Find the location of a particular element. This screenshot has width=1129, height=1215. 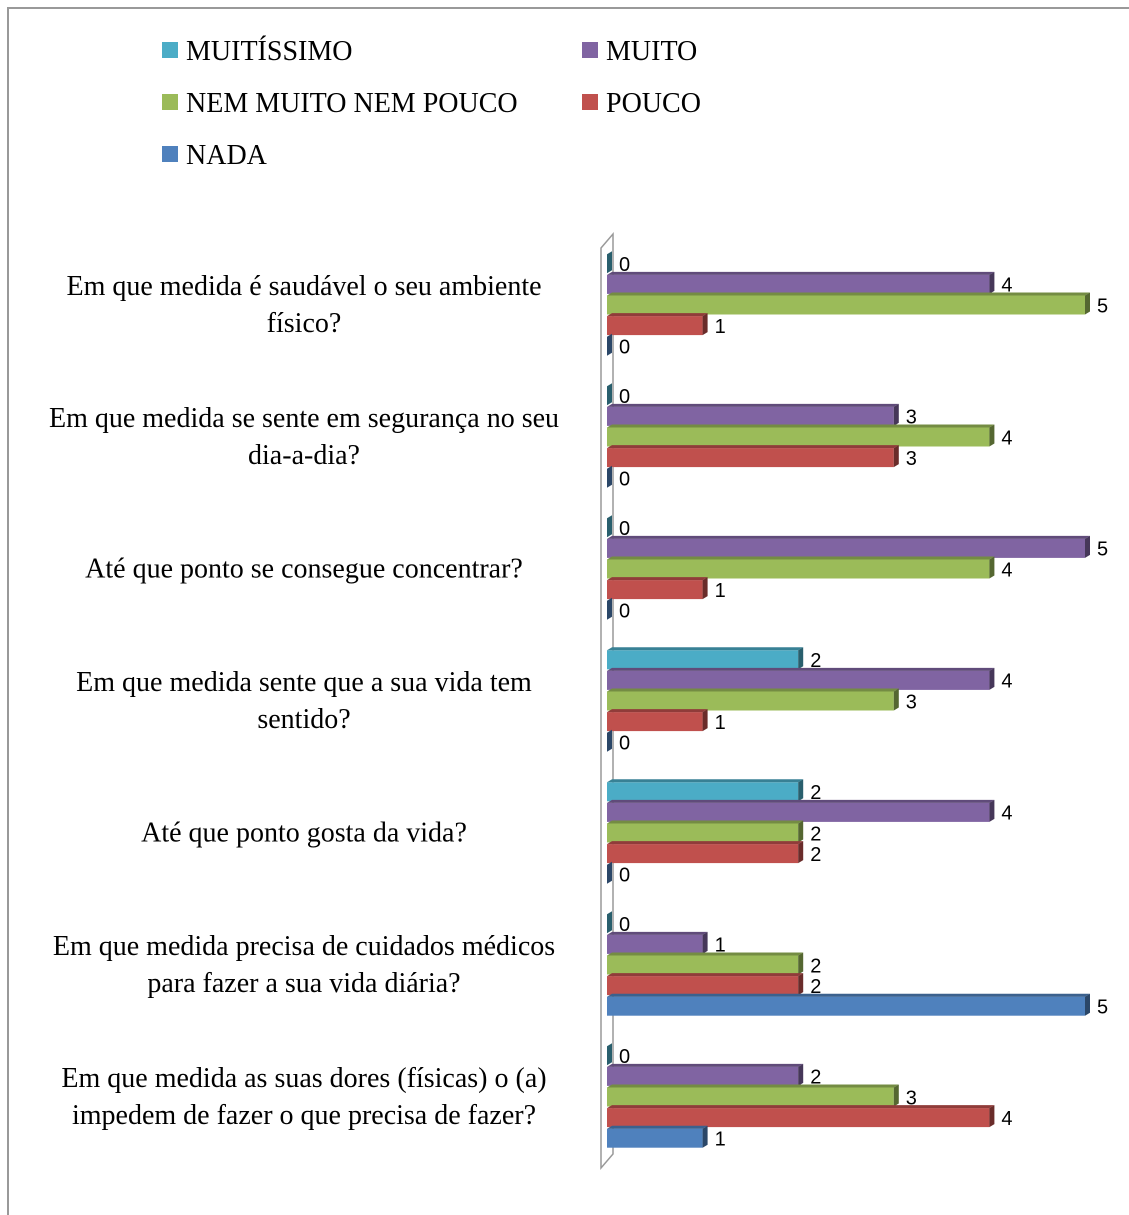

category-label: Até que ponto se consegue concentrar? is located at coordinates (304, 569).